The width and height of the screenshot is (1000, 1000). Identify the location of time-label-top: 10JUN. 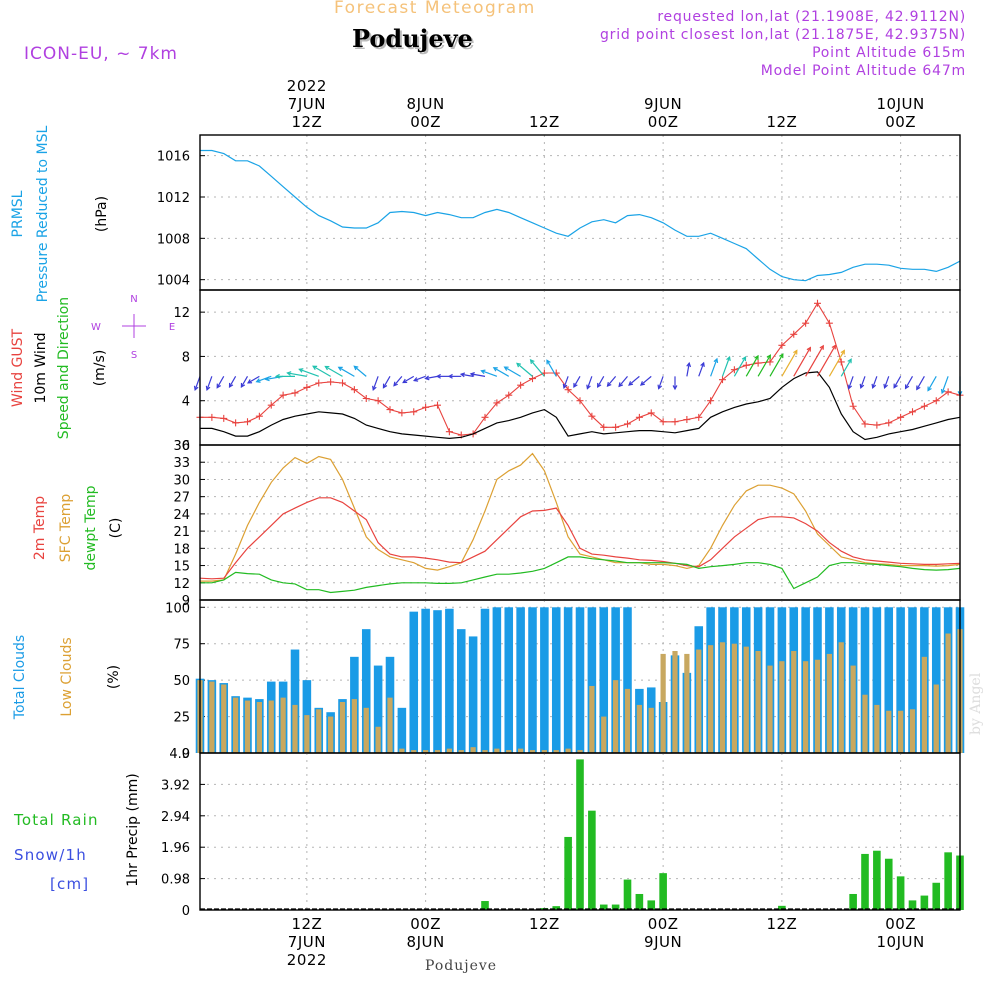
(901, 104).